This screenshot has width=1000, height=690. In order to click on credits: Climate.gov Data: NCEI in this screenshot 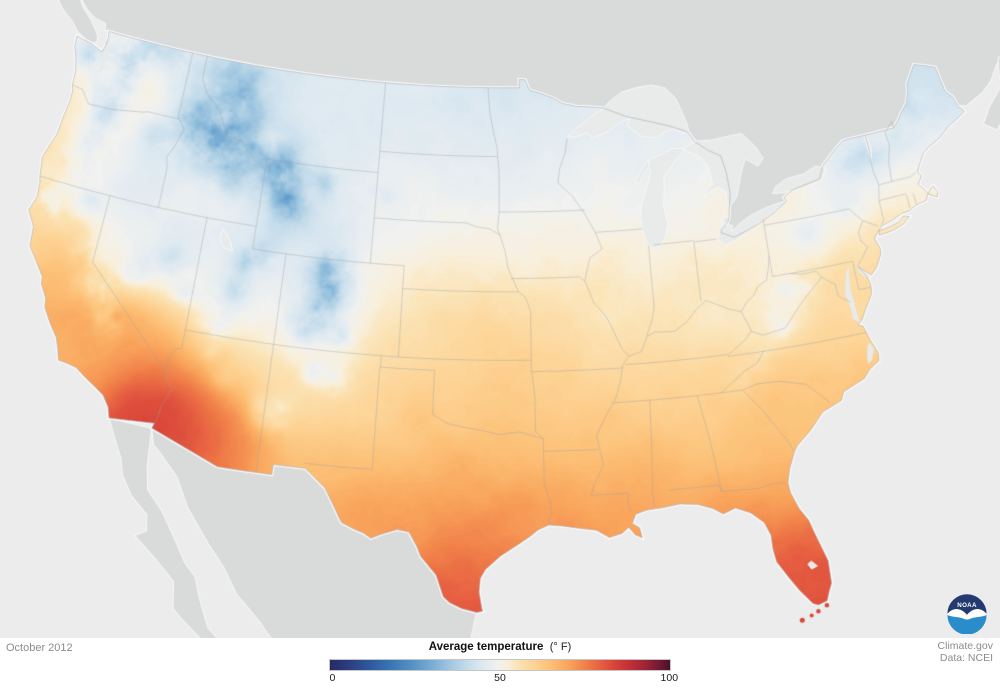, I will do `click(965, 652)`.